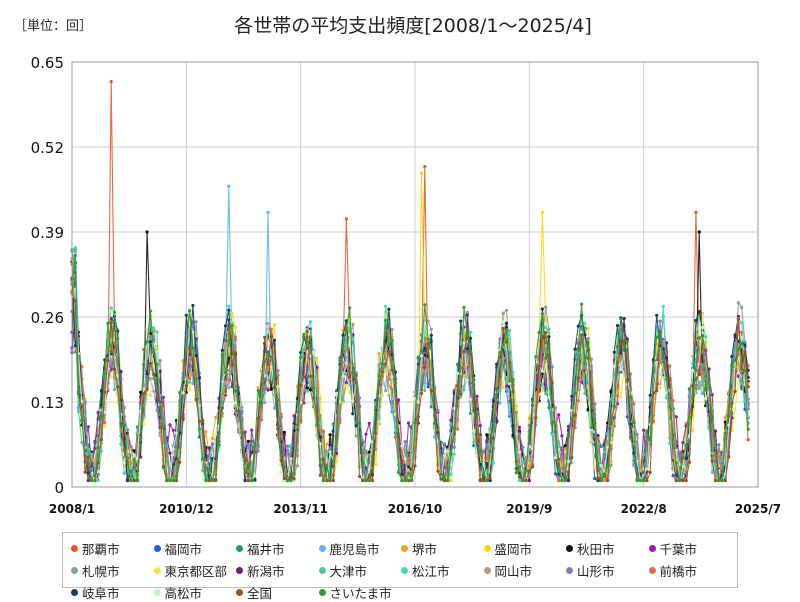 Image resolution: width=800 pixels, height=602 pixels. I want to click on legend-item: 秋田市, so click(607, 548).